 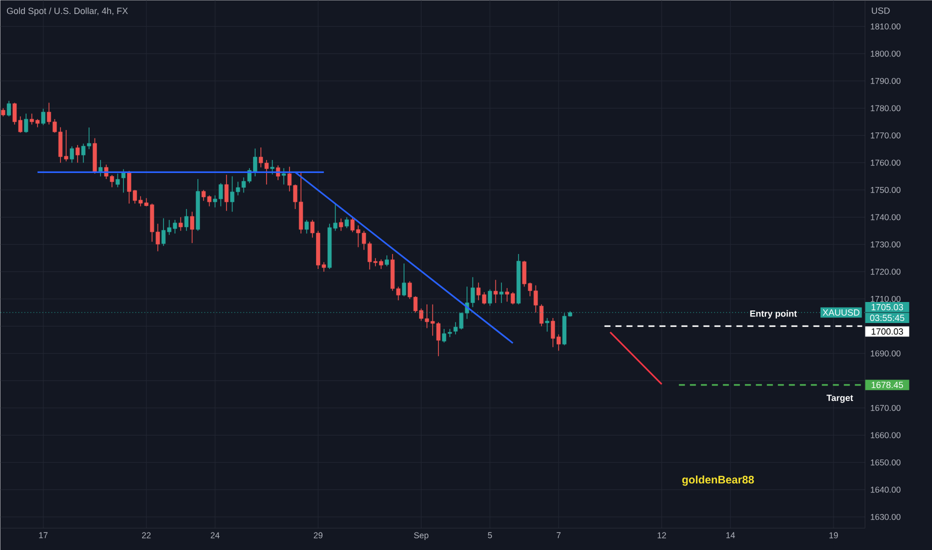 I want to click on y-tick-label: 1810.00, so click(x=885, y=26).